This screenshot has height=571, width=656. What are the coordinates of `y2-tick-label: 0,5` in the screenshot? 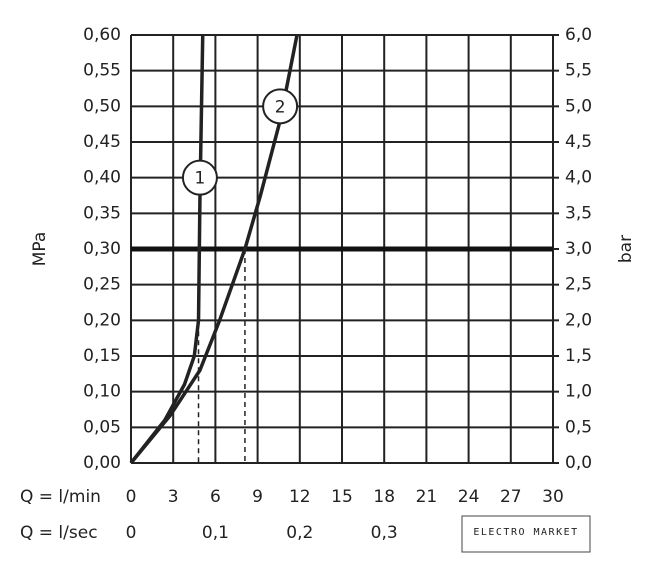 It's located at (578, 427).